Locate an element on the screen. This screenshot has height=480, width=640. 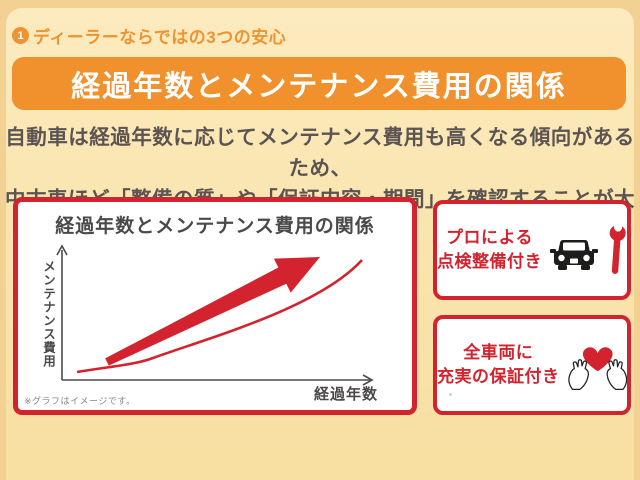
badge-pro-line-1: プロによる is located at coordinates (489, 238).